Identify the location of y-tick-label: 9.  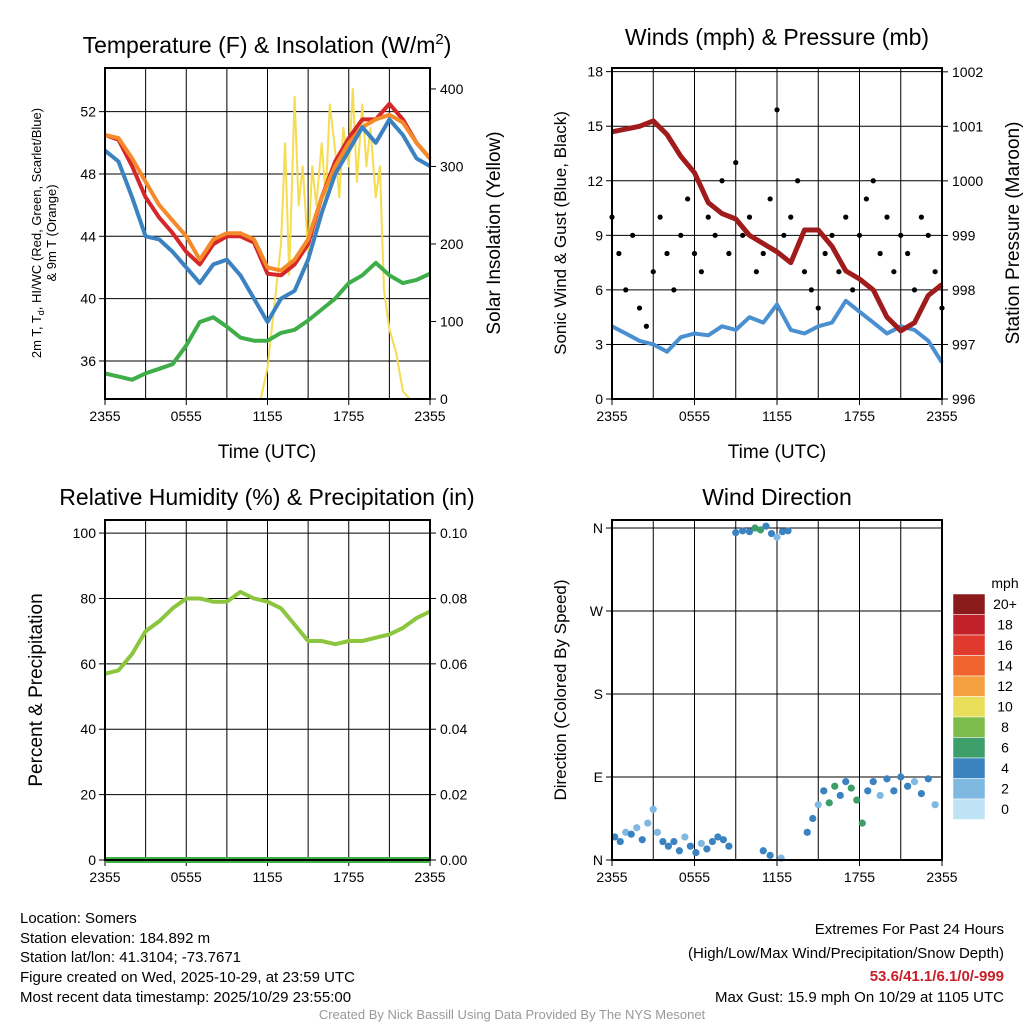
(599, 235).